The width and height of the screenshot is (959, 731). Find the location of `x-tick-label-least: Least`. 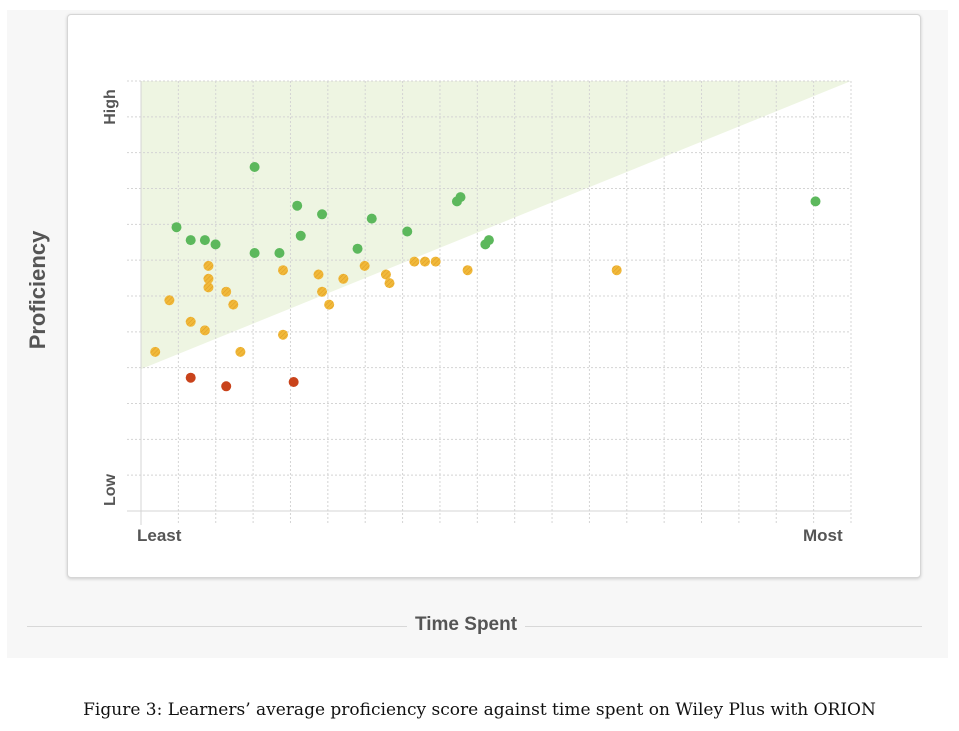

x-tick-label-least: Least is located at coordinates (159, 535).